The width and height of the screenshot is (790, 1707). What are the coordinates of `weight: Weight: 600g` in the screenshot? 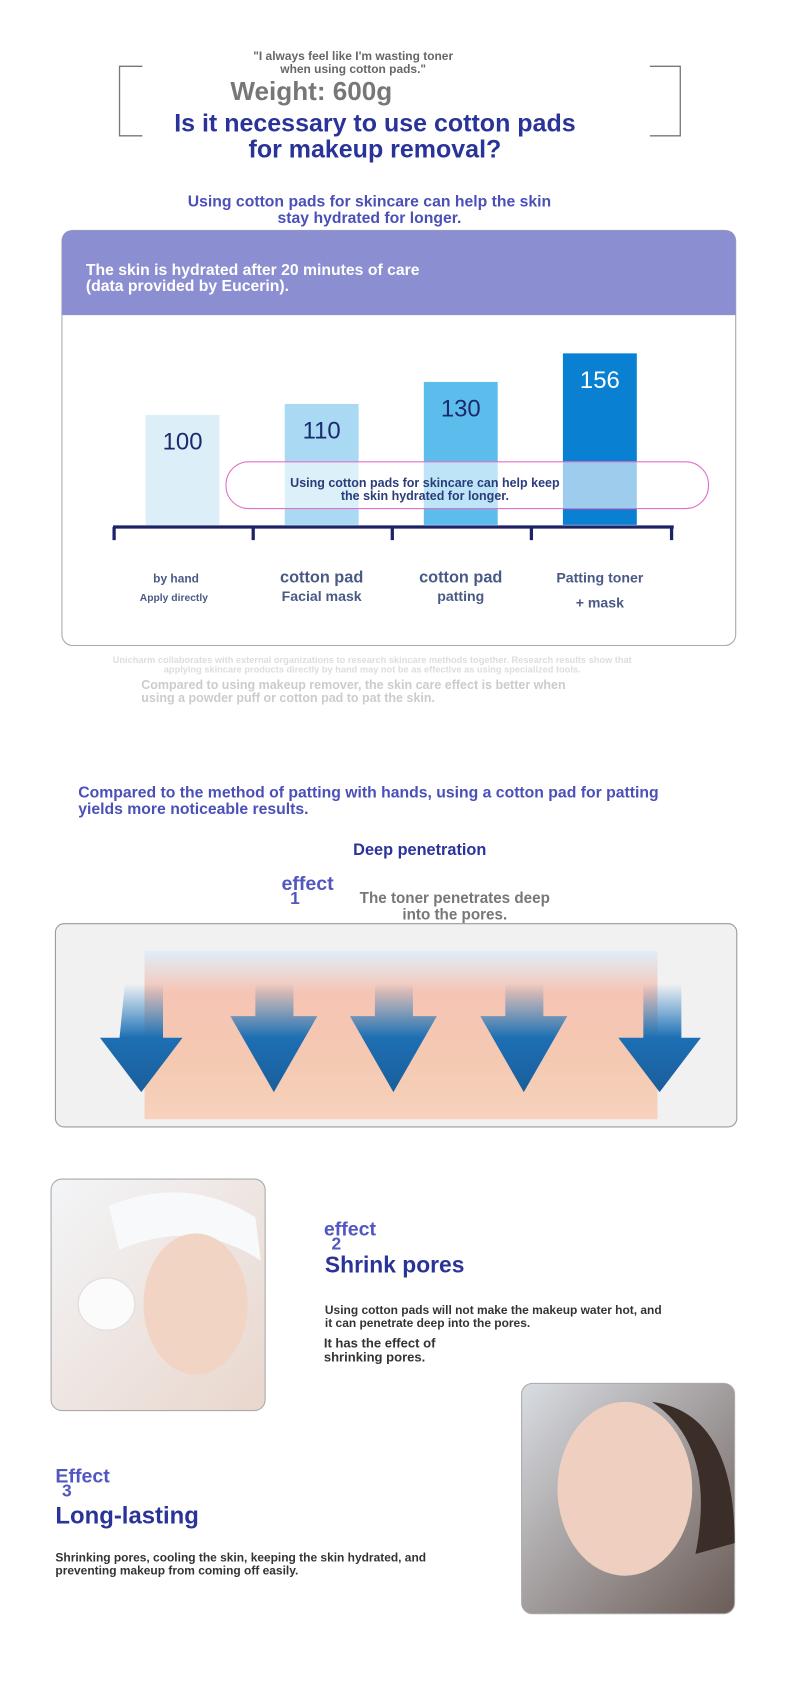 It's located at (311, 92).